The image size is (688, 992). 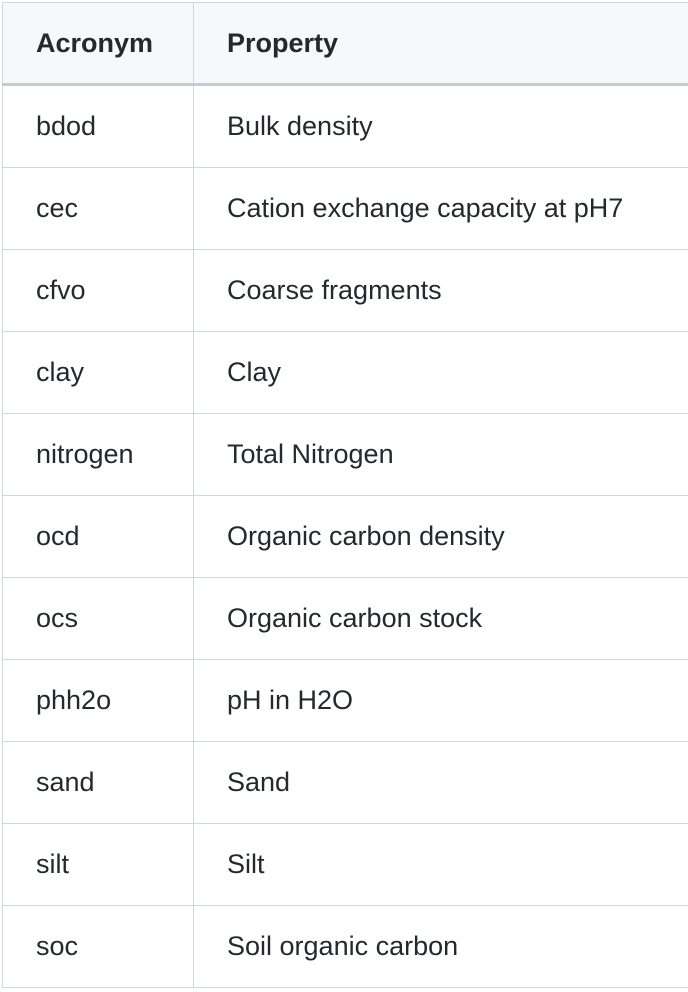 I want to click on acronym-cell: soc, so click(x=98, y=946).